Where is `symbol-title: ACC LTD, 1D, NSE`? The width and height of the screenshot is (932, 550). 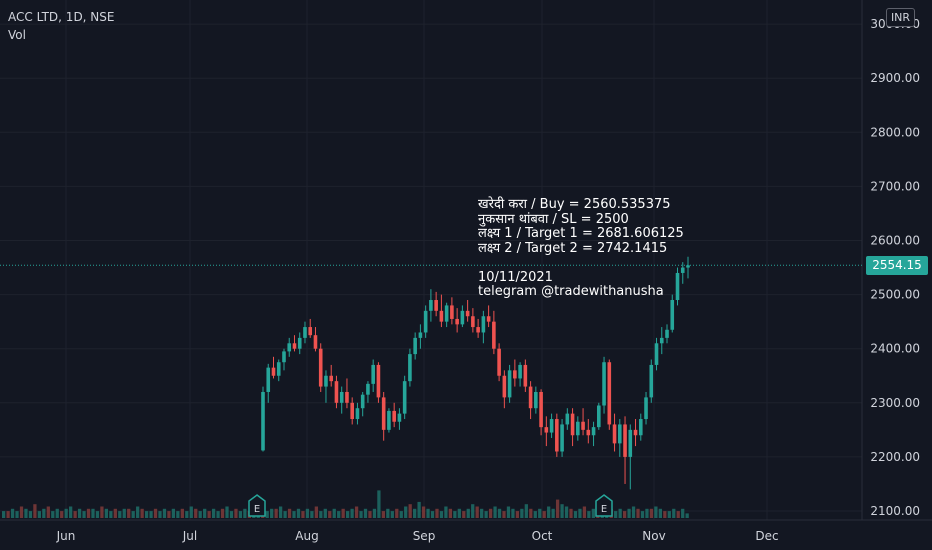 symbol-title: ACC LTD, 1D, NSE is located at coordinates (61, 17).